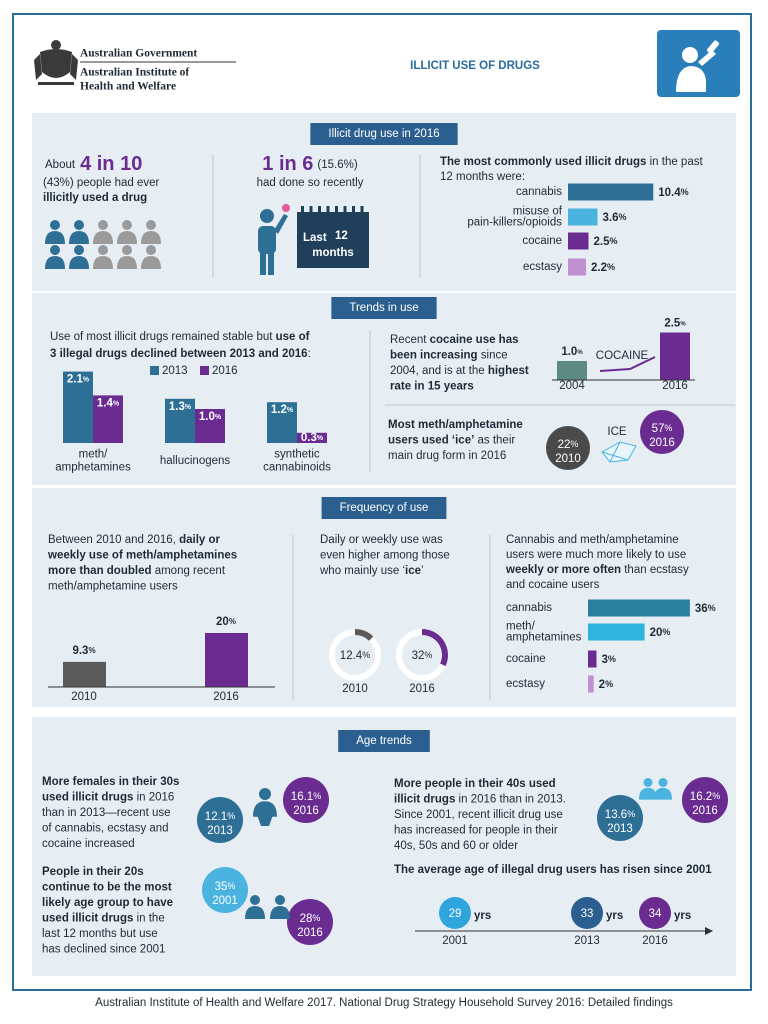  Describe the element at coordinates (111, 164) in the screenshot. I see `big-stat: 4 in 10` at that location.